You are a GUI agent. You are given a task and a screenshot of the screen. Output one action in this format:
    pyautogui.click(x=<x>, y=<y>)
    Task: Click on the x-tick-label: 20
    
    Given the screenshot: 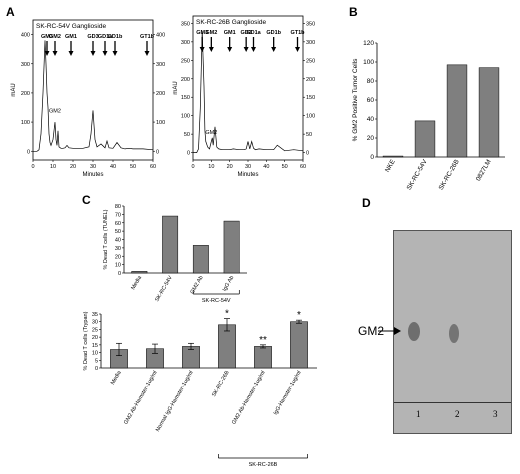 What is the action you would take?
    pyautogui.click(x=73, y=167)
    